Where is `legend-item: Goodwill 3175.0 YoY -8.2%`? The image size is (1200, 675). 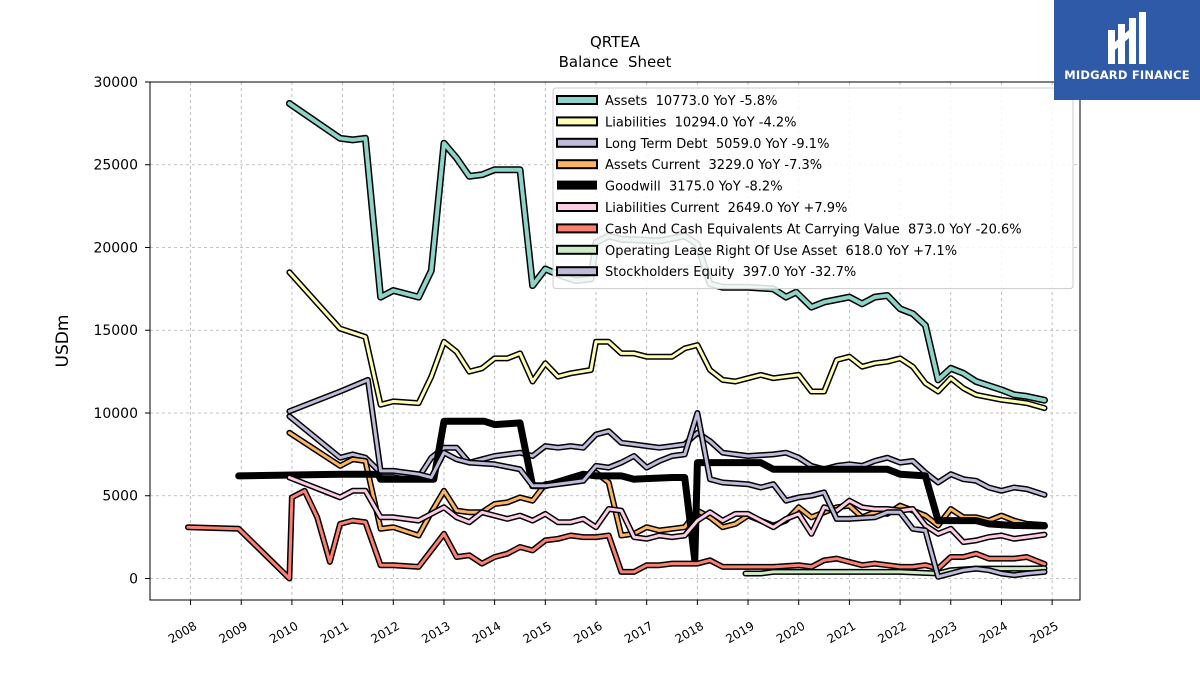
legend-item: Goodwill 3175.0 YoY -8.2% is located at coordinates (670, 187).